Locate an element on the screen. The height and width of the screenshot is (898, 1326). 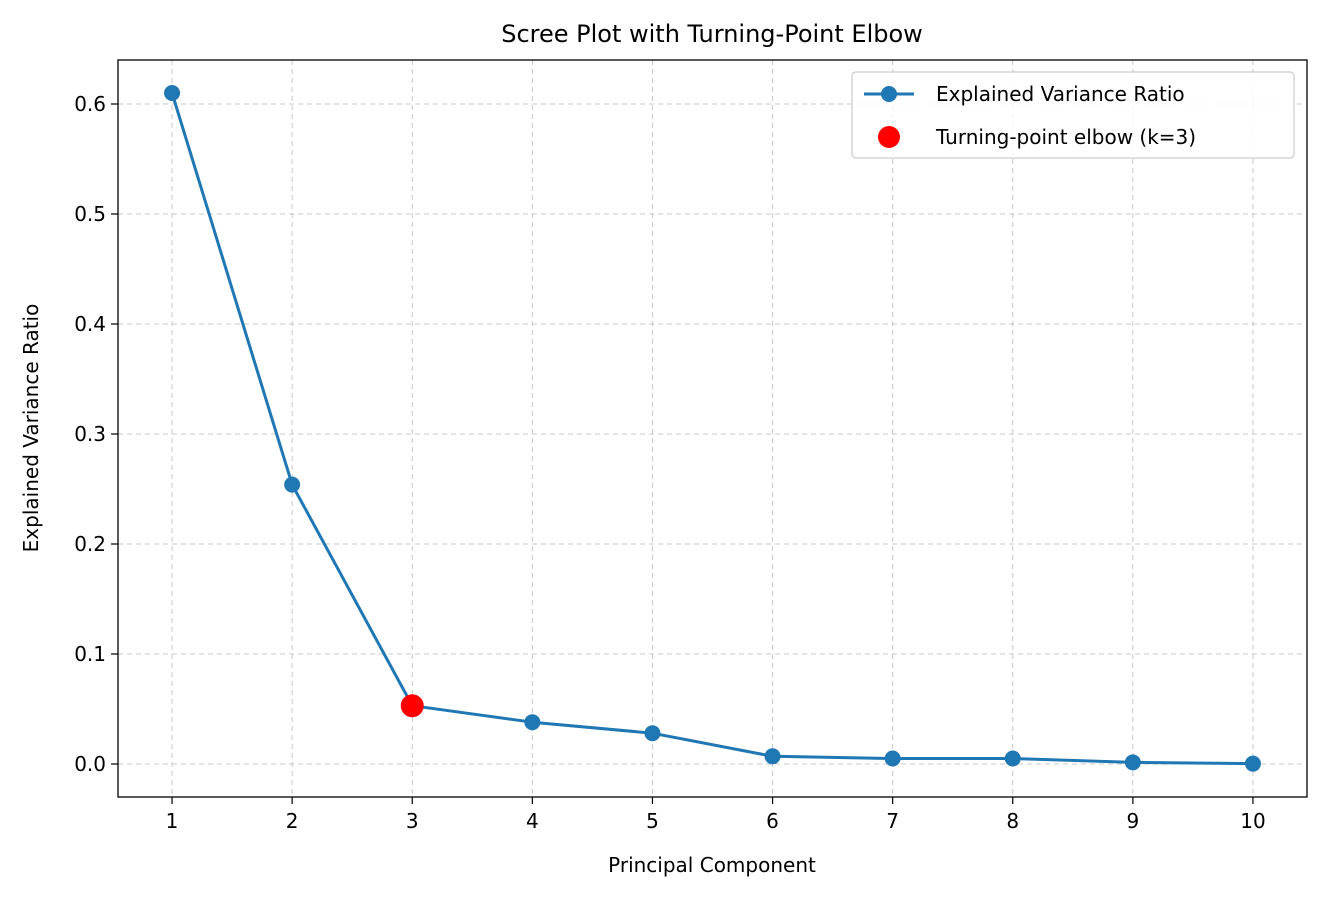
legend-elbow-marker is located at coordinates (889, 137).